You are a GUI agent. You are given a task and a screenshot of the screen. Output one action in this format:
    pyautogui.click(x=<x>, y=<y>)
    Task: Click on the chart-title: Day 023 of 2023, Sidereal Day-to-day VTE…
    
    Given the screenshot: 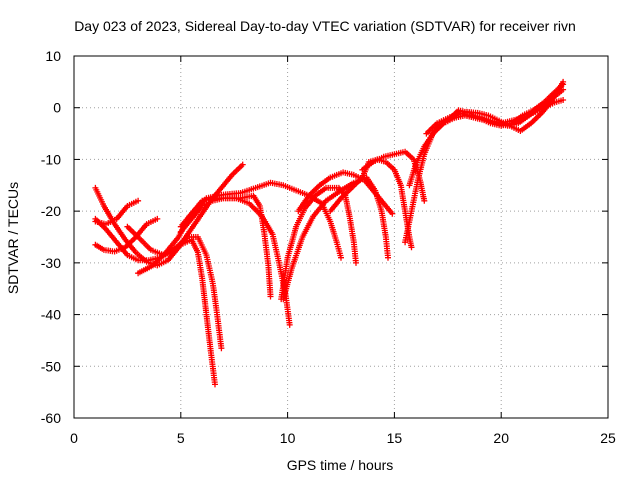 What is the action you would take?
    pyautogui.click(x=325, y=26)
    